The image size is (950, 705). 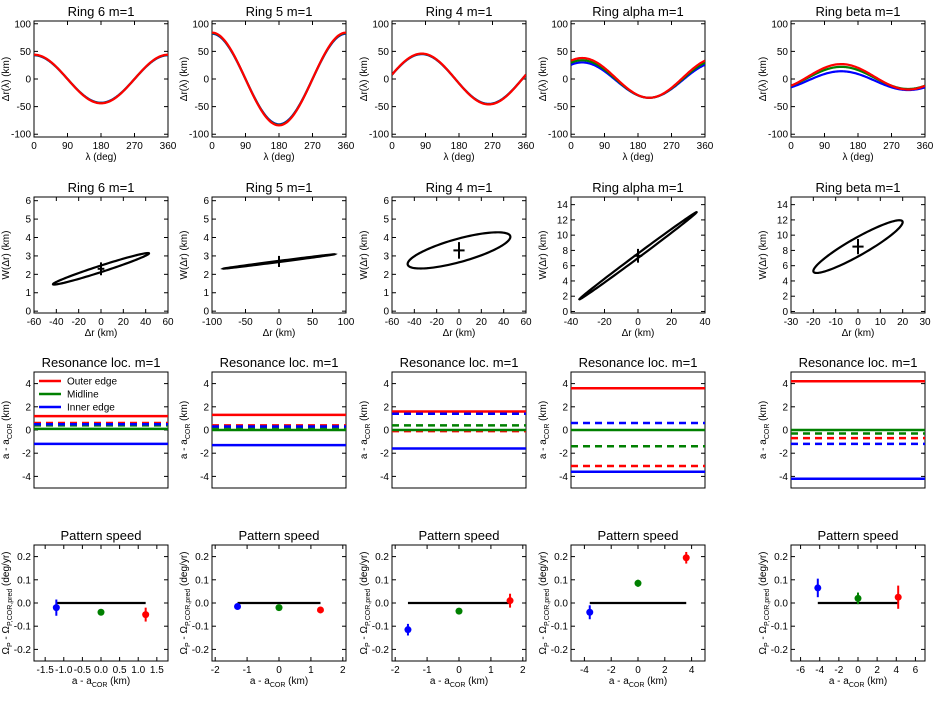 I want to click on x-tick-label: 90, so click(x=605, y=146).